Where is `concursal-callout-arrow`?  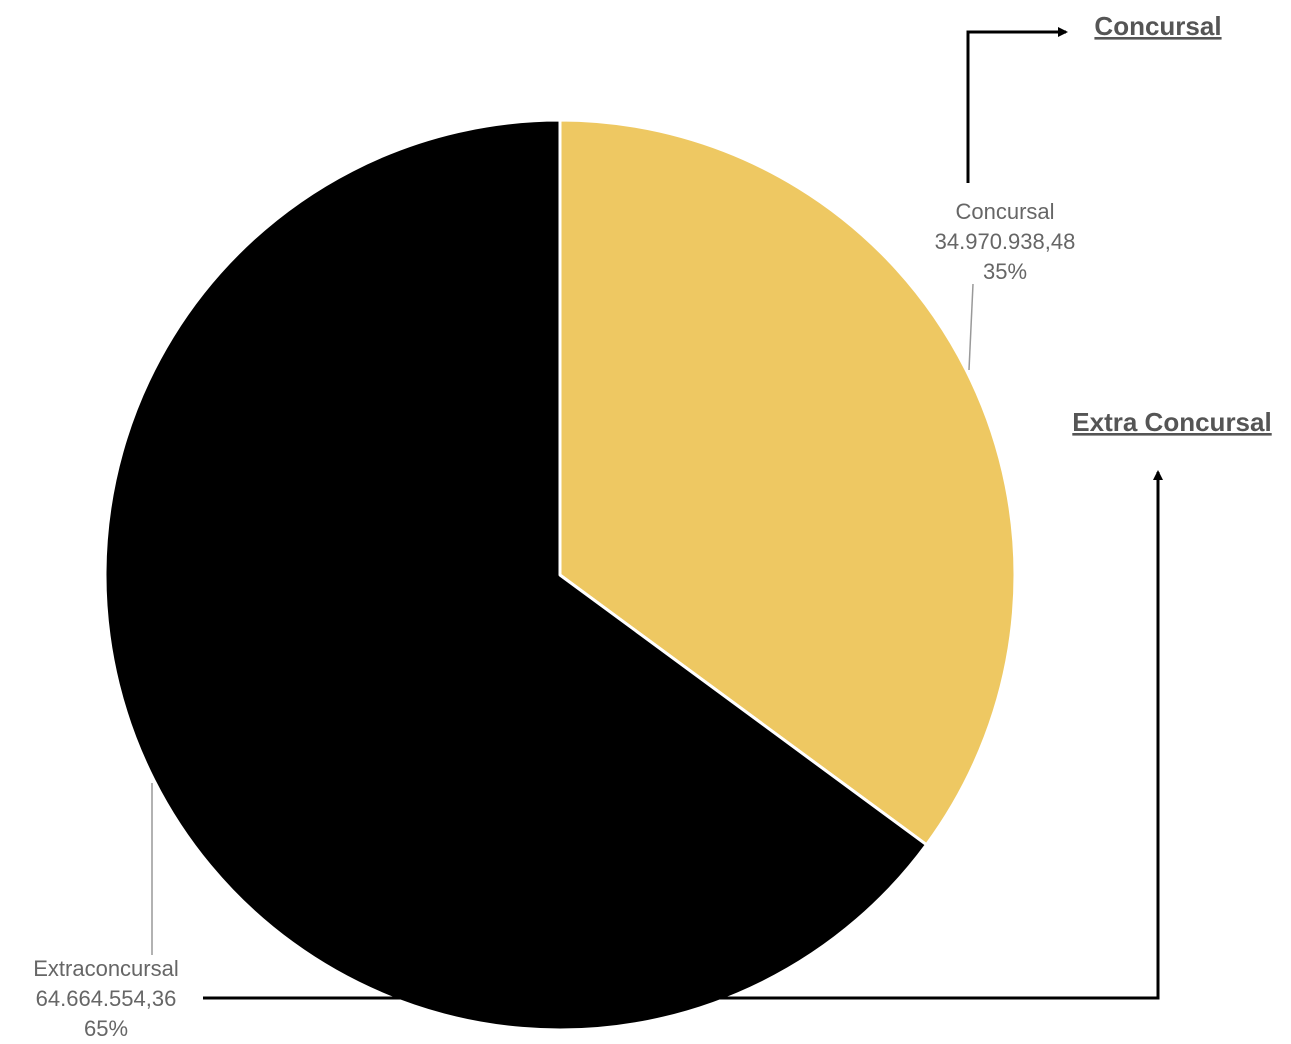 concursal-callout-arrow is located at coordinates (1017, 105).